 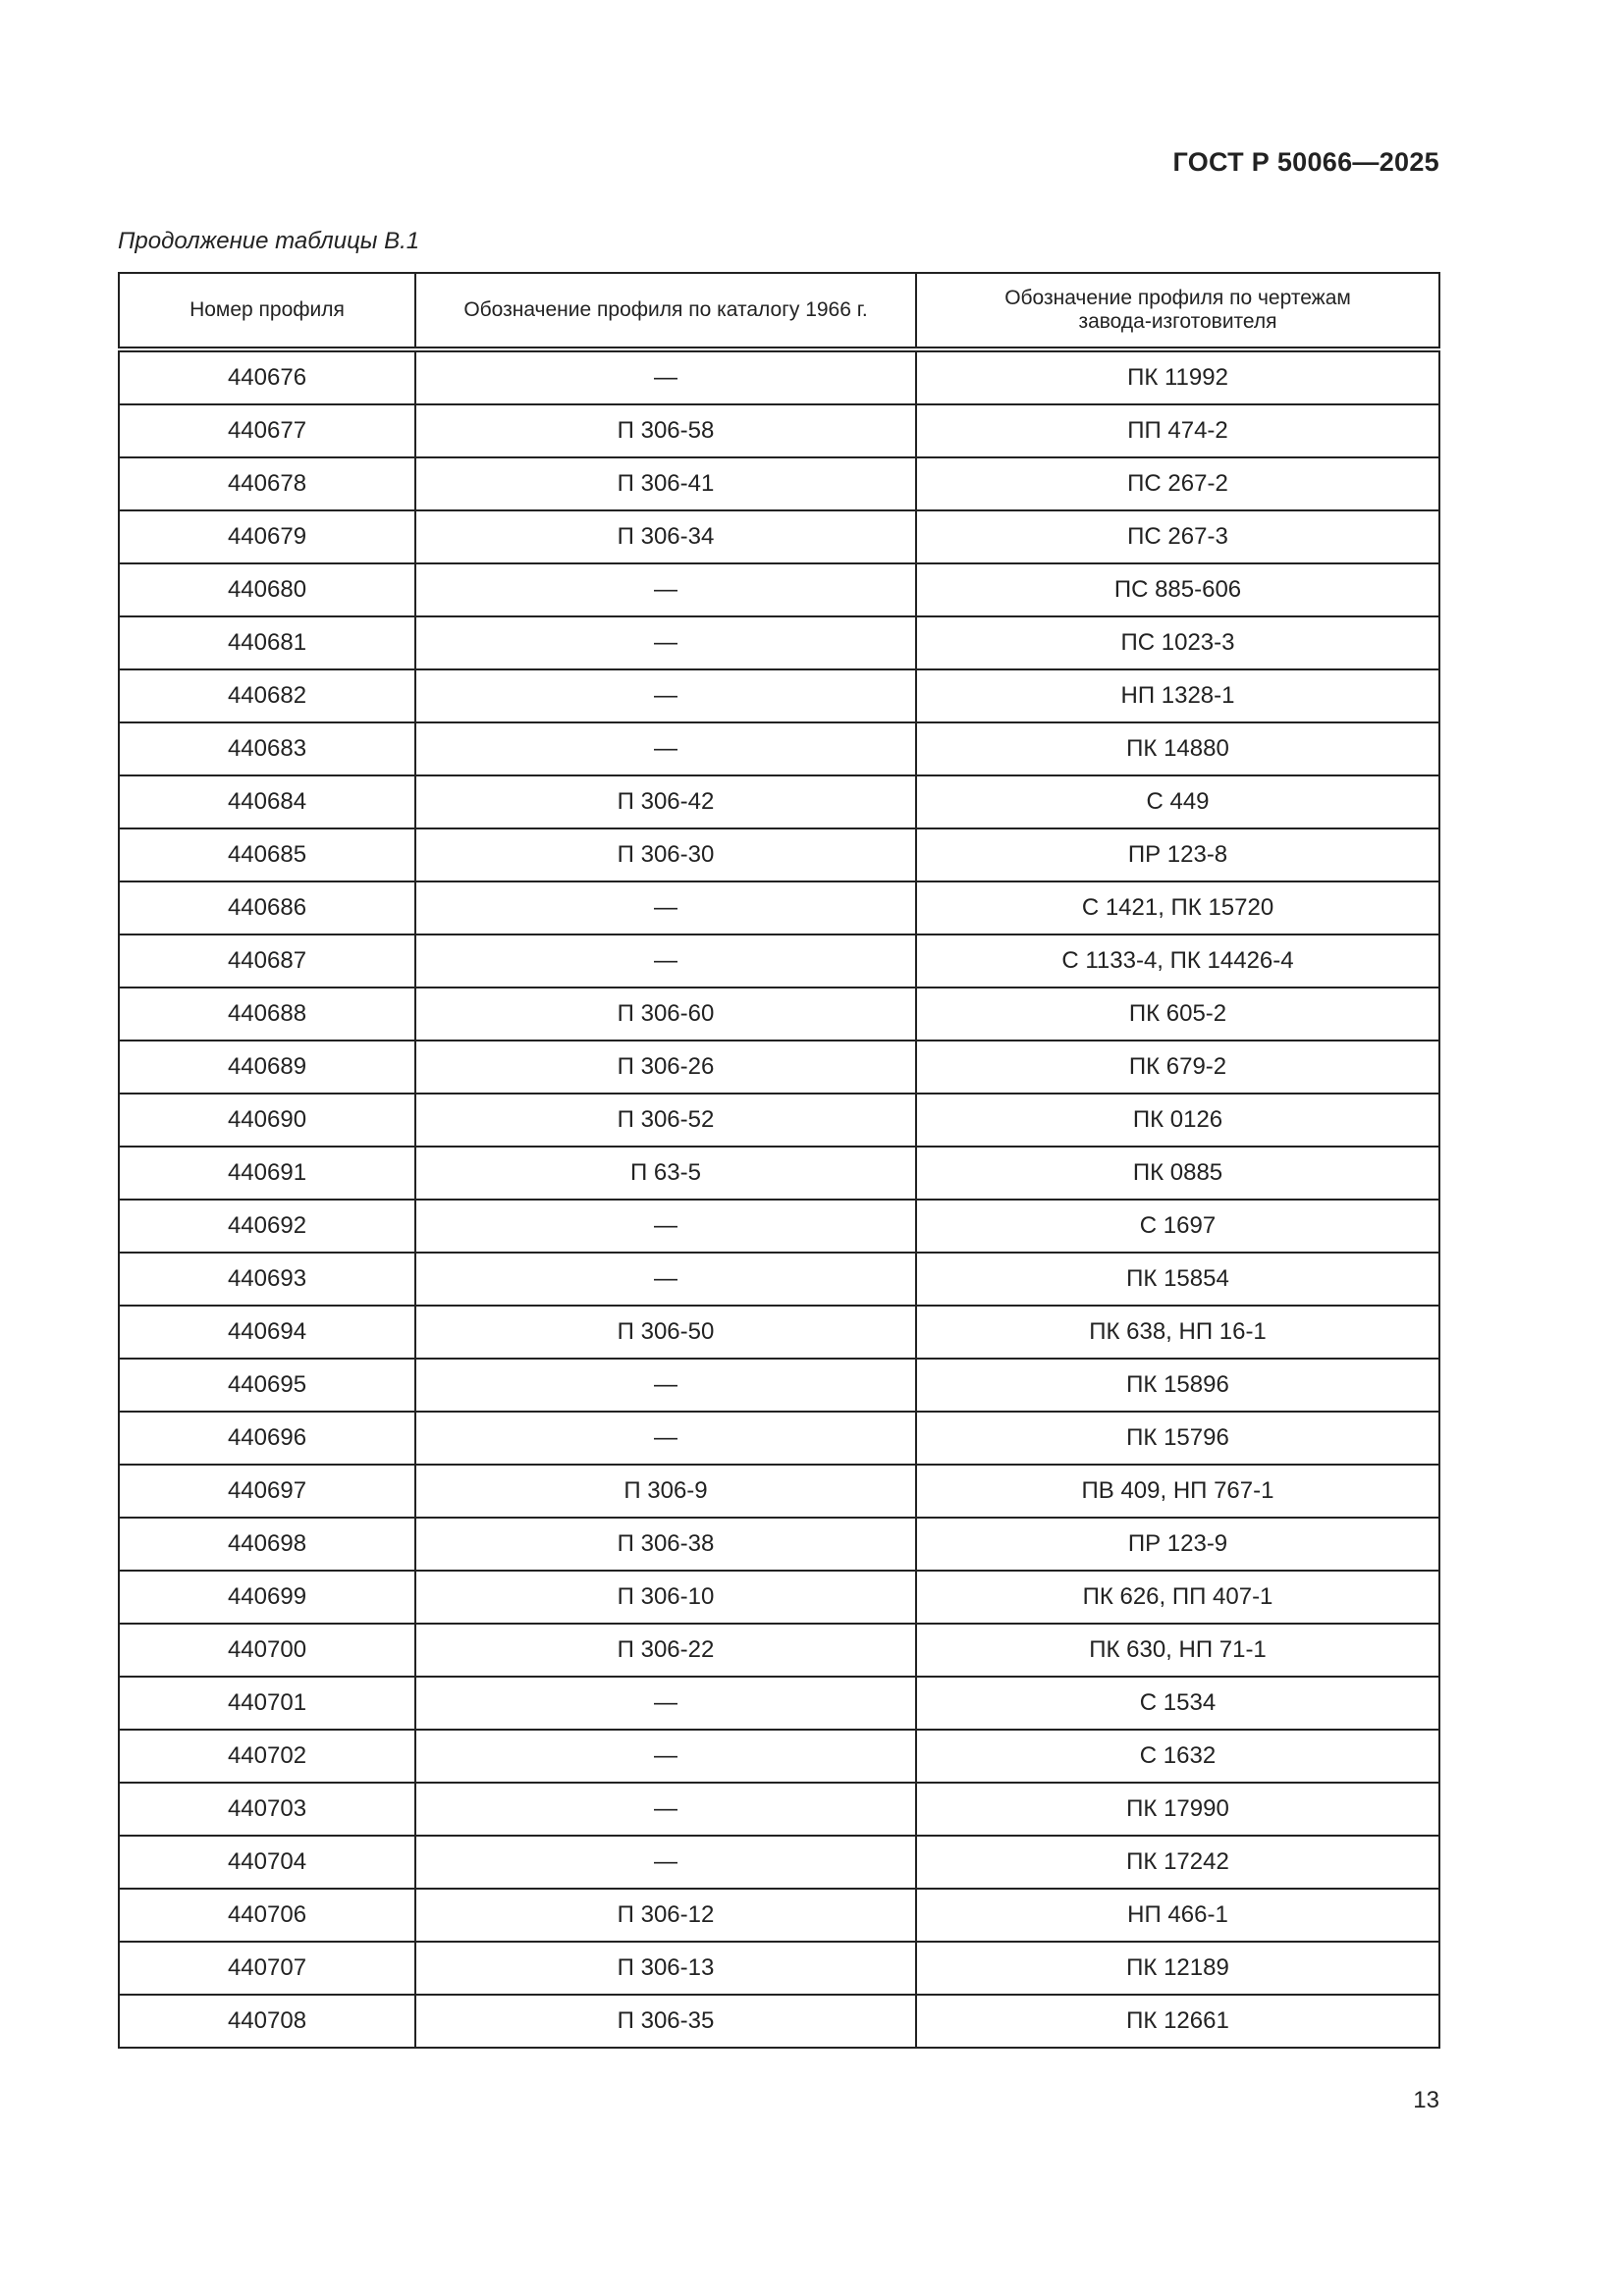 What do you see at coordinates (267, 855) in the screenshot?
I see `profile-number-cell: 440685` at bounding box center [267, 855].